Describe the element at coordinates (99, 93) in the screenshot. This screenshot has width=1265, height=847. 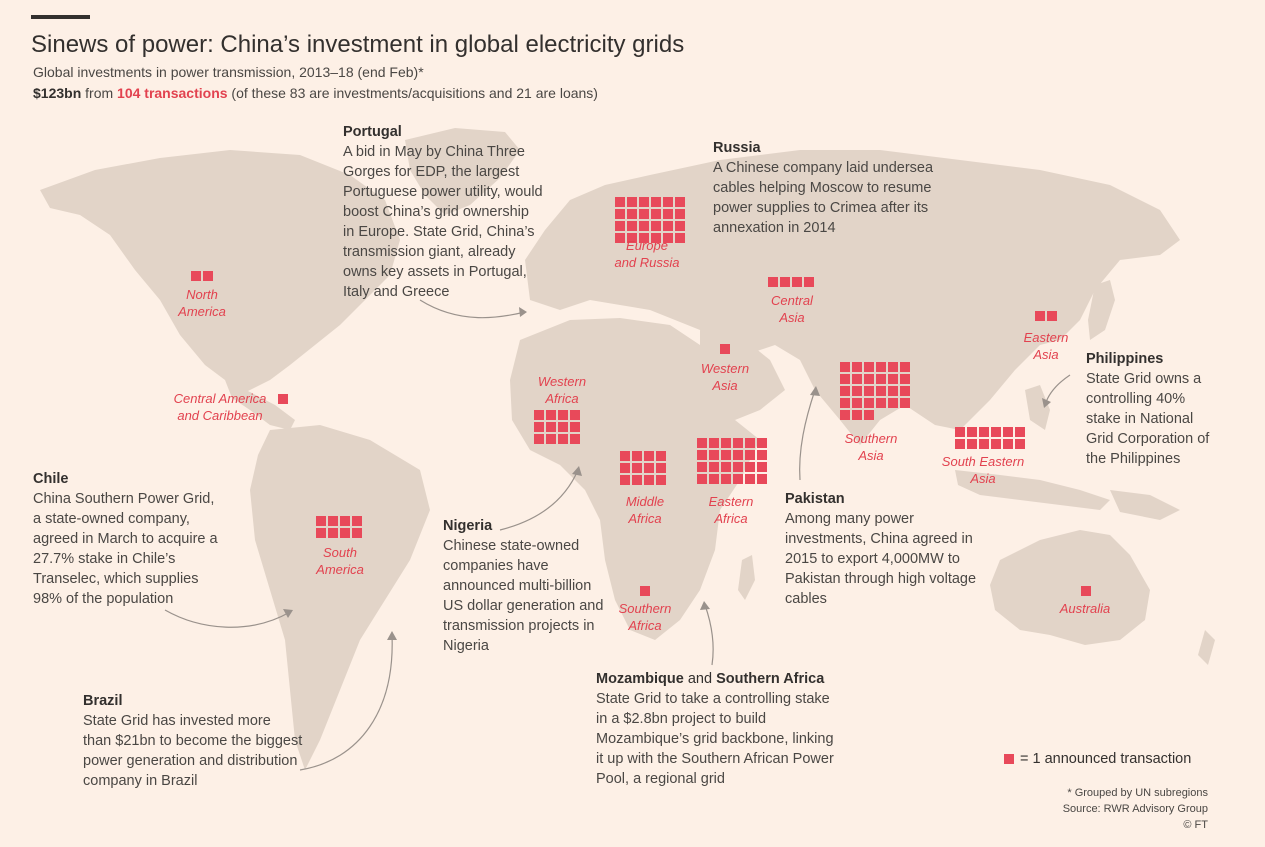
I see `summary-from: from` at that location.